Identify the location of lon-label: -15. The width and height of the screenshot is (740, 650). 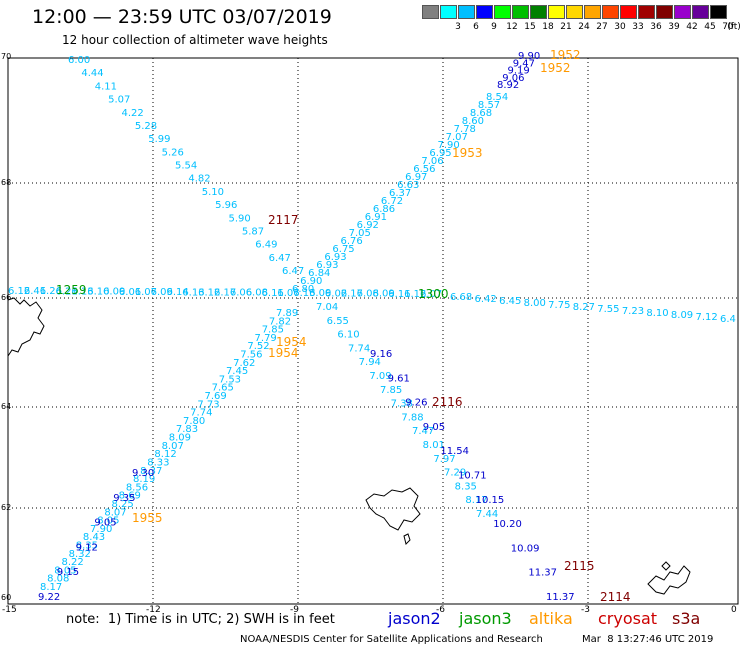
(9, 610).